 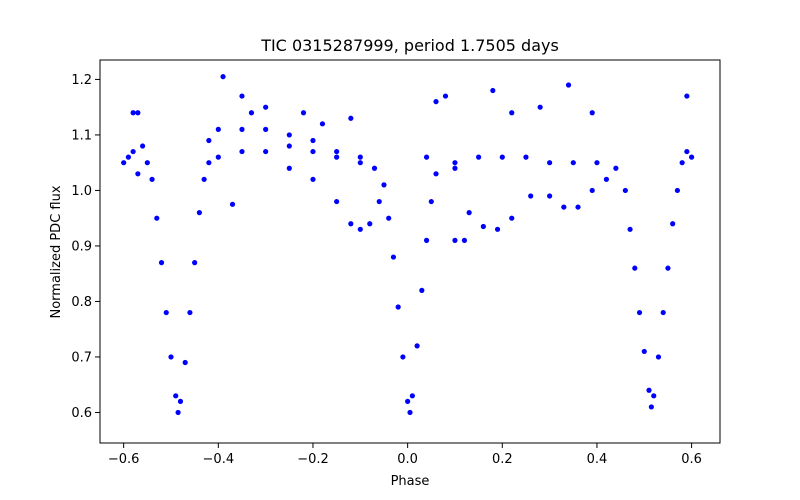 I want to click on chart-title: TIC 0315287999, period 1.7505 days, so click(x=409, y=45).